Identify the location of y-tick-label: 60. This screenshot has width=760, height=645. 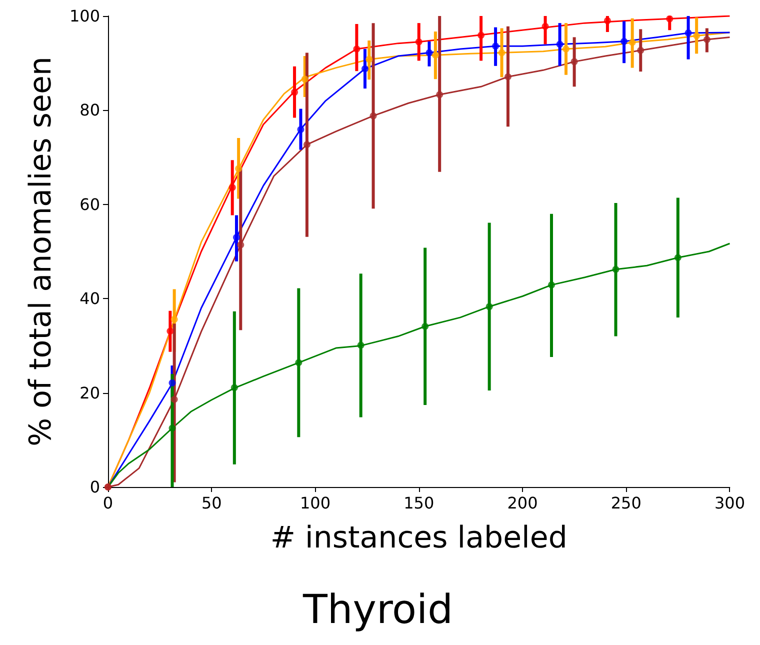
(90, 204).